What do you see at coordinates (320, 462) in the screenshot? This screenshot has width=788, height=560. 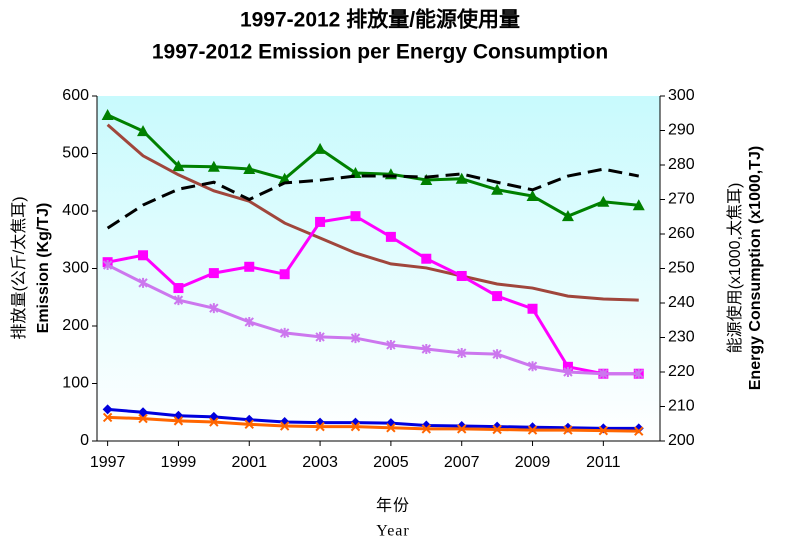 I see `x-tick-label: 2003` at bounding box center [320, 462].